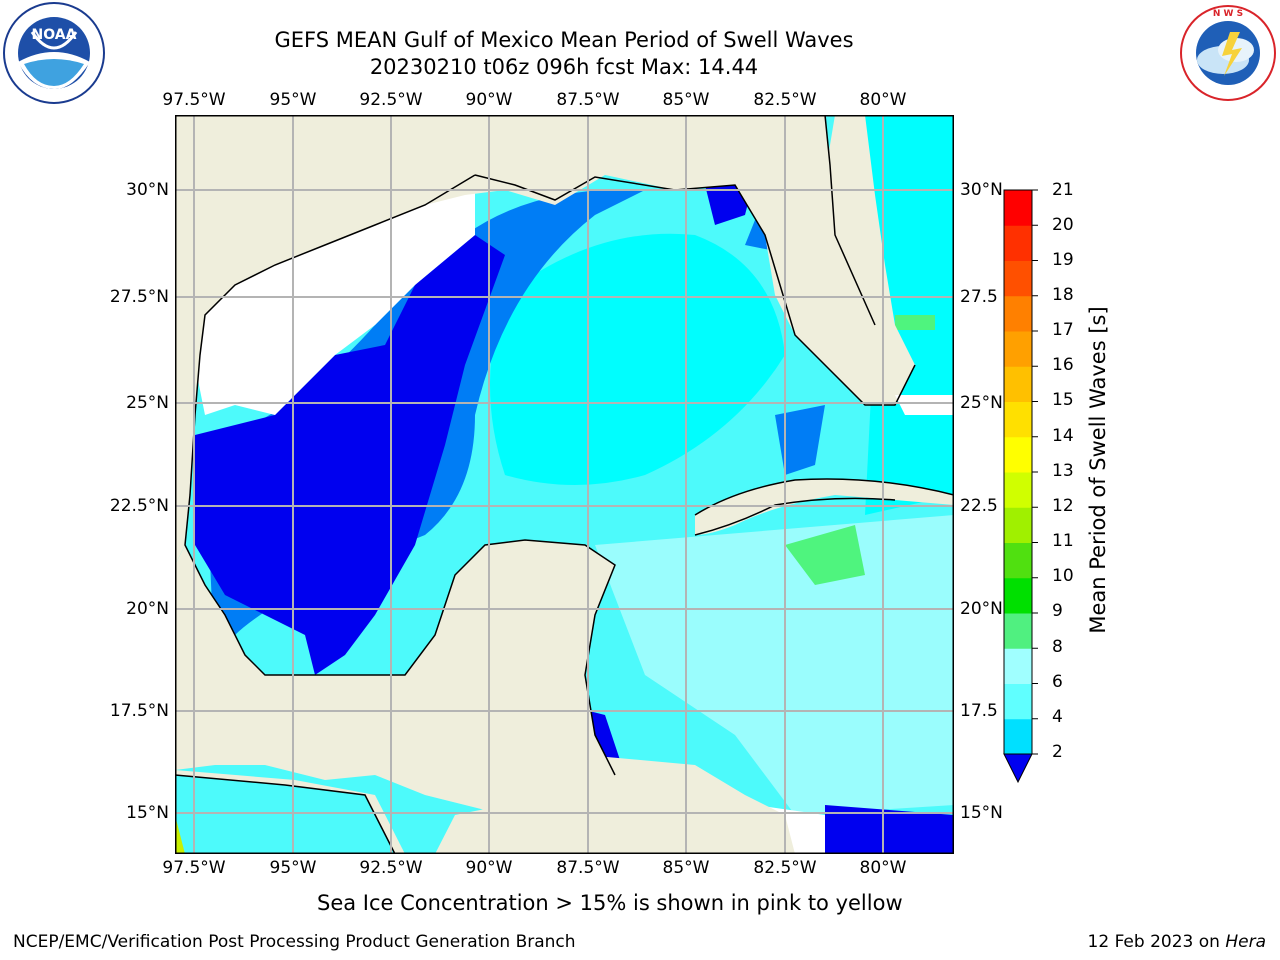 This screenshot has width=1280, height=960. I want to click on colorbar-extend-arrow, so click(1018, 768).